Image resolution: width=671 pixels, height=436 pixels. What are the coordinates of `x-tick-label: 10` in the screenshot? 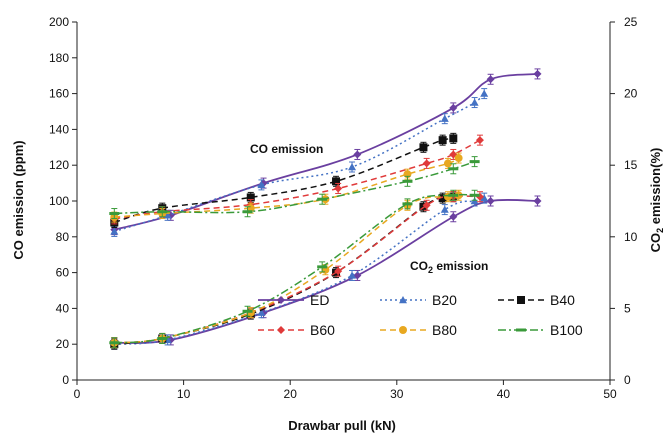 It's located at (184, 394).